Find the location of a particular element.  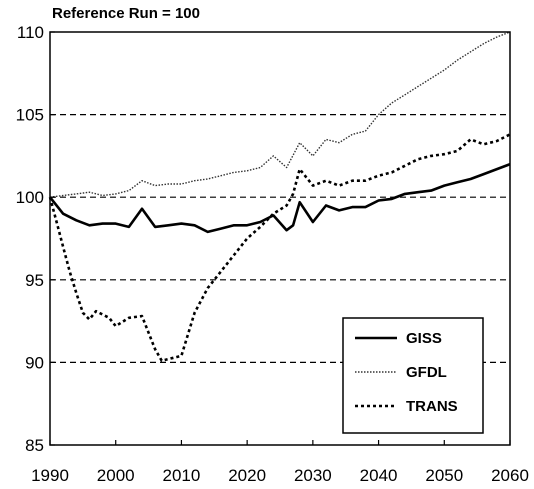

y-tick-label: 90 is located at coordinates (34, 362).